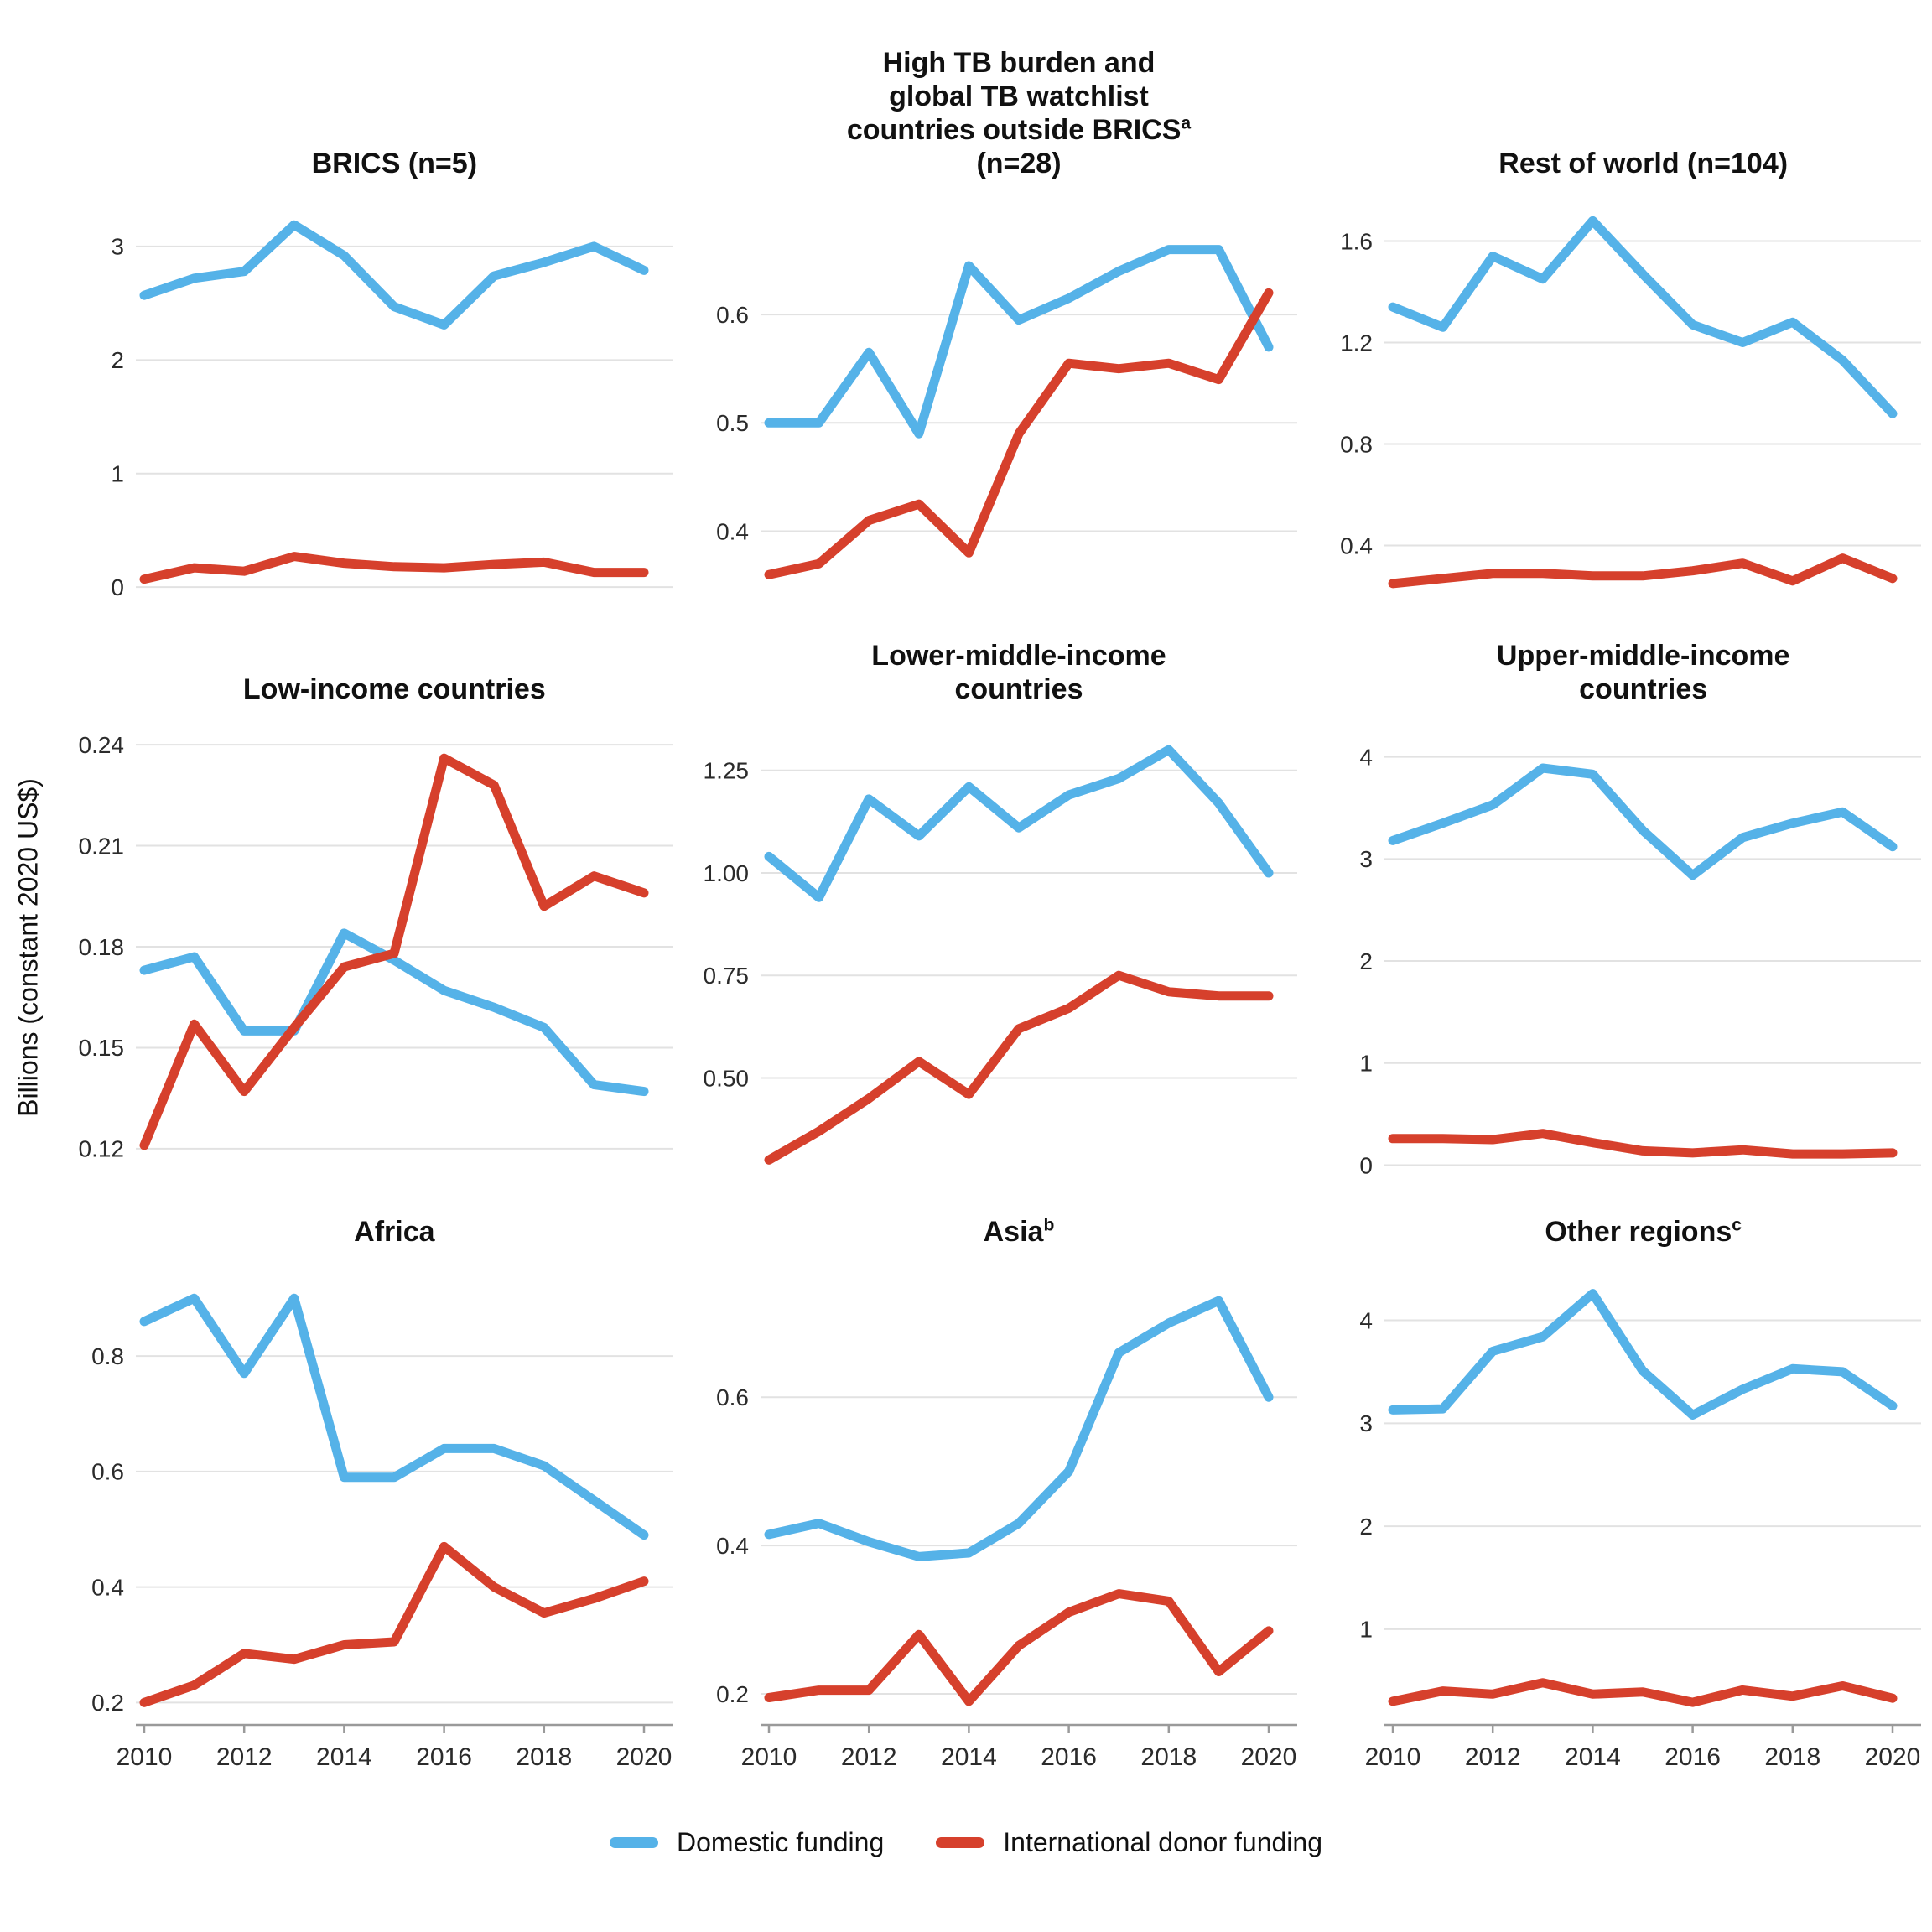 The width and height of the screenshot is (1932, 1932). What do you see at coordinates (1018, 655) in the screenshot?
I see `panel-title-line: Lower-middle-income` at bounding box center [1018, 655].